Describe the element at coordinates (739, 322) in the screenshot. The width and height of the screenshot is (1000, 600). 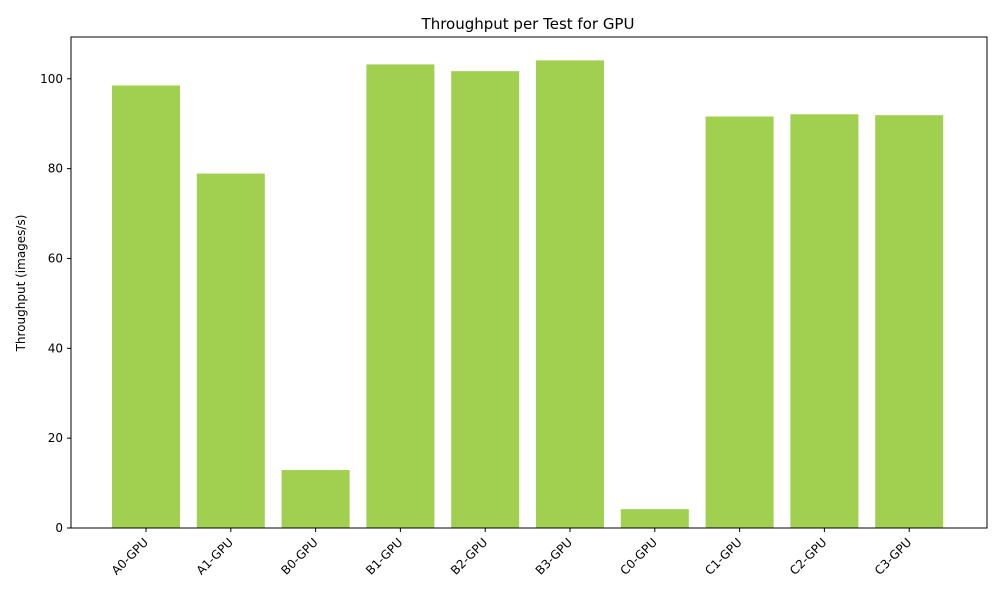
I see `bar-c1-gpu` at that location.